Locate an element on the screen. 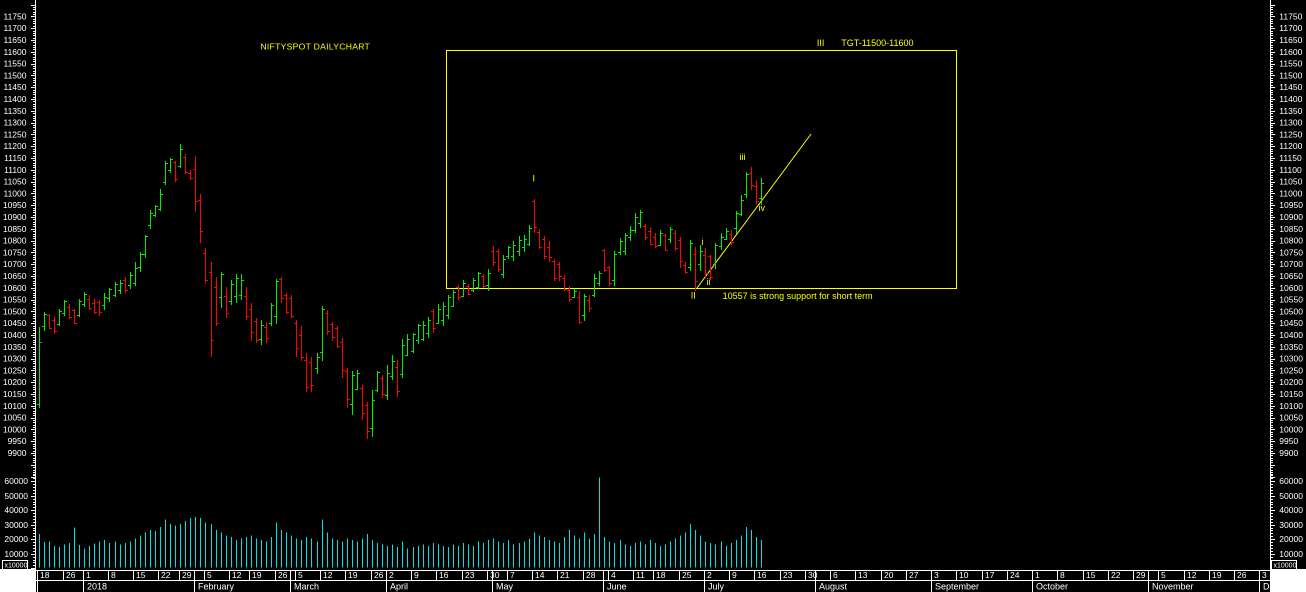 This screenshot has width=1306, height=592. svg-text: October is located at coordinates (1052, 587).